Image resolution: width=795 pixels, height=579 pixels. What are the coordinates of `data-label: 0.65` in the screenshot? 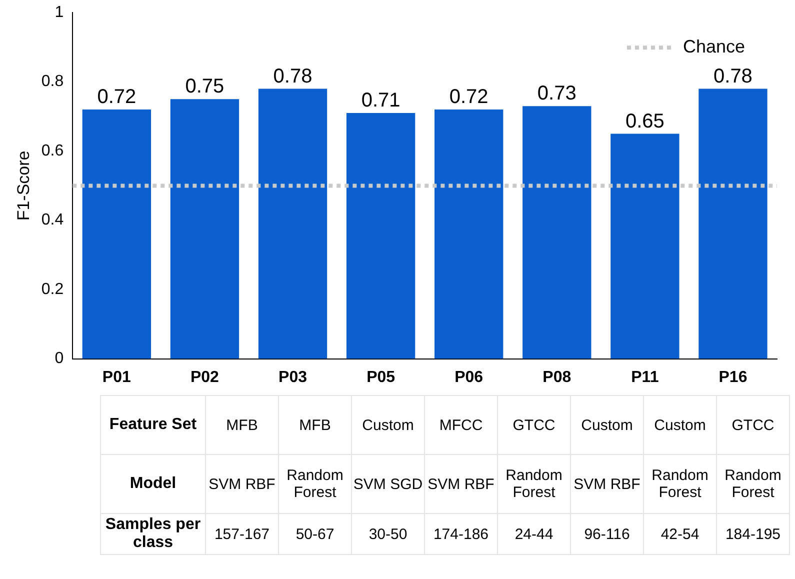 It's located at (644, 121).